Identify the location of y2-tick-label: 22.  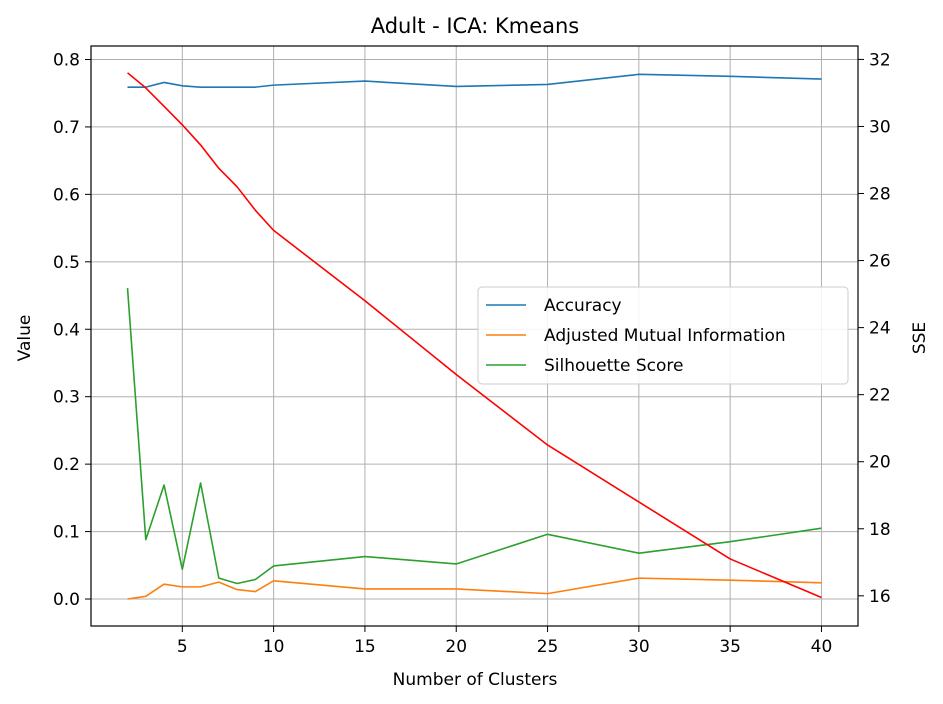
(880, 396).